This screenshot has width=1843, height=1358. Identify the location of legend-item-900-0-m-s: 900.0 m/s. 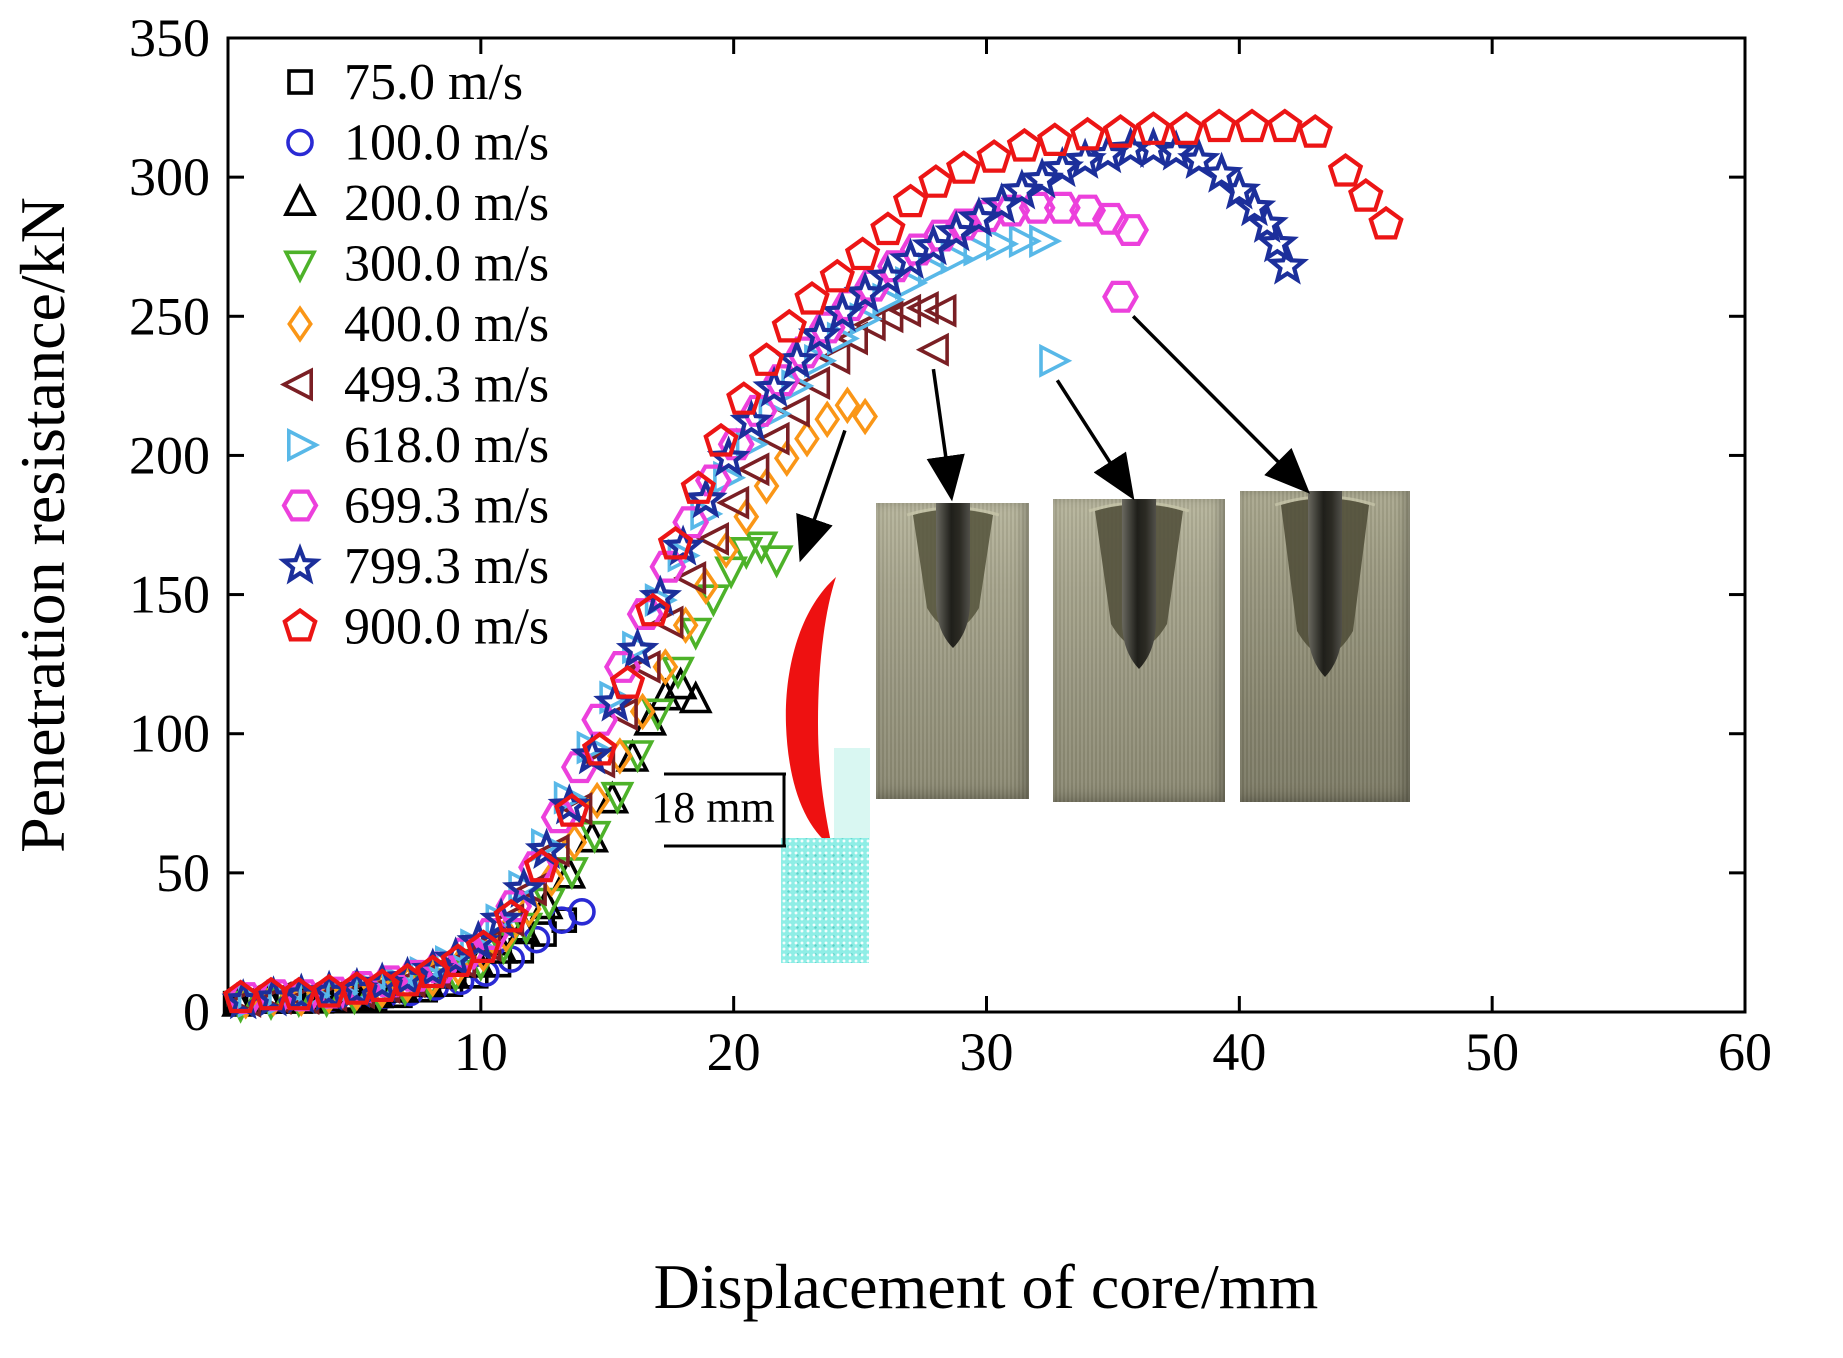
(415, 627).